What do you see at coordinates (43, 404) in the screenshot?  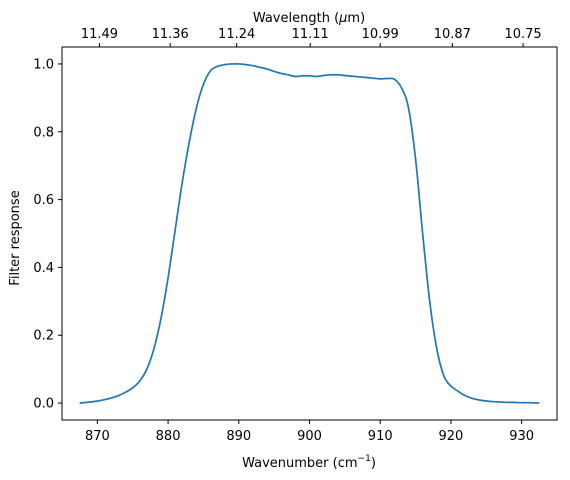 I see `y-tick-label: 0.0` at bounding box center [43, 404].